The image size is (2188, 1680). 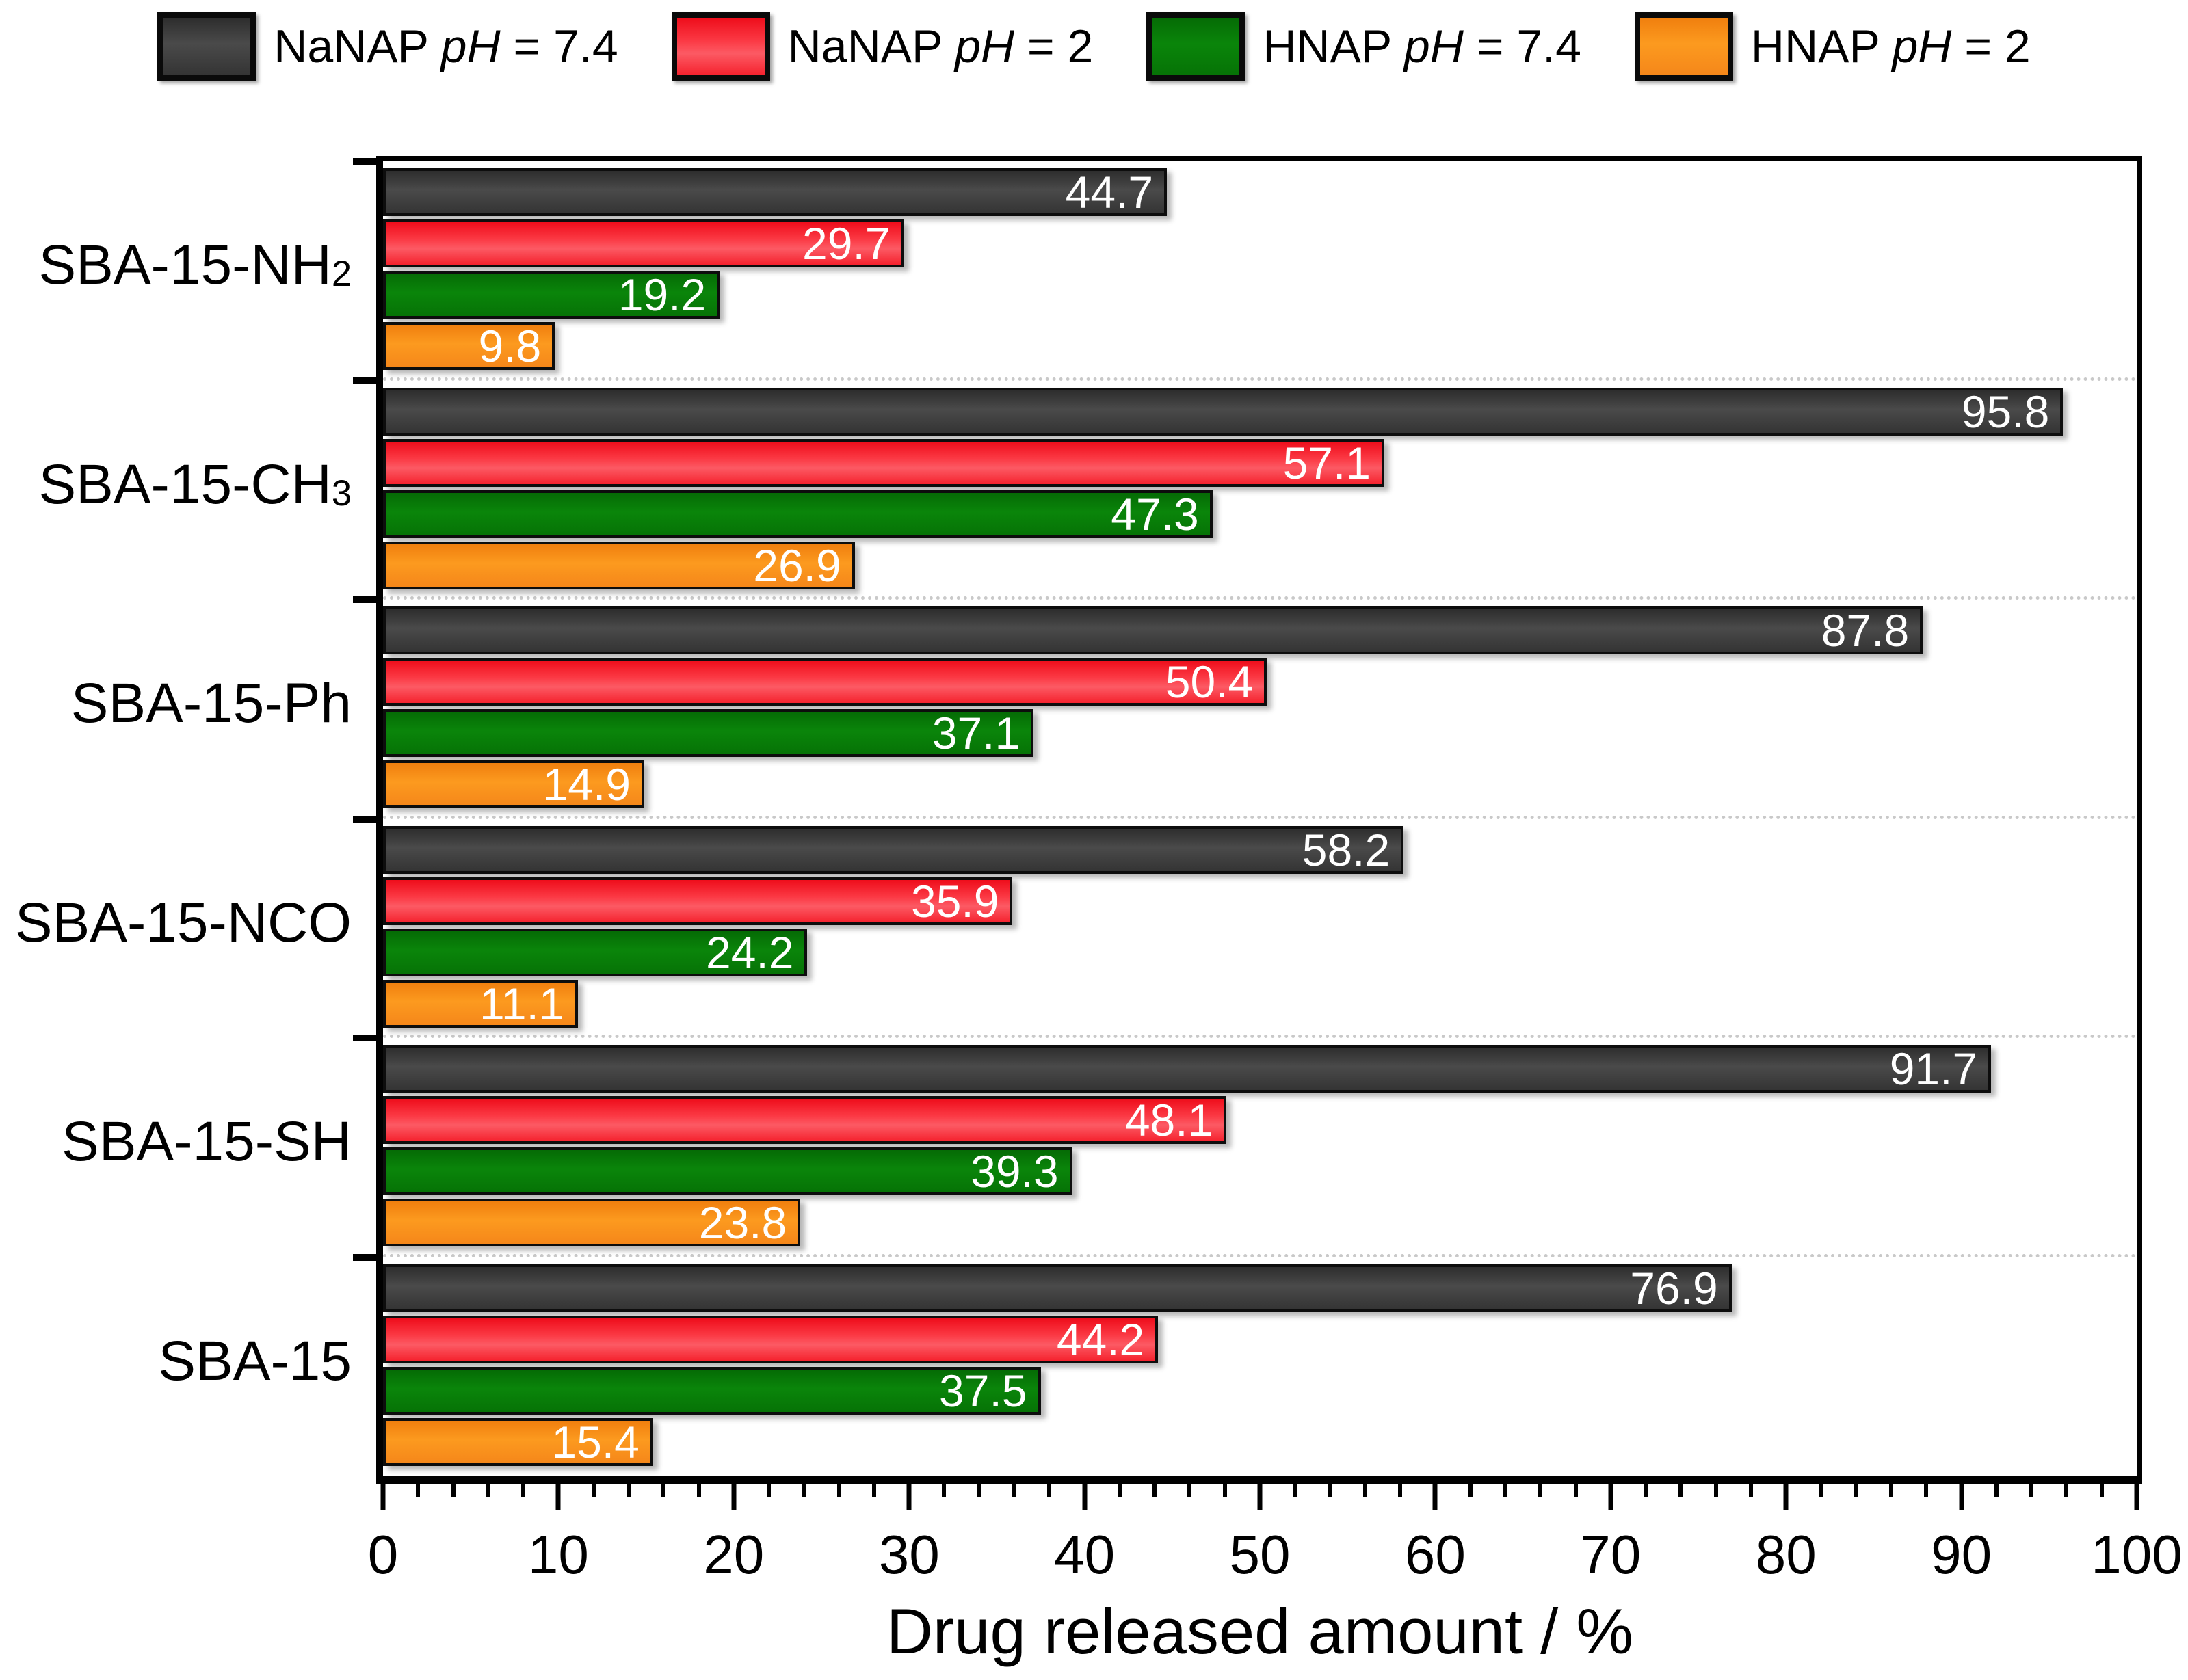 I want to click on bar: 11.1, so click(x=480, y=1003).